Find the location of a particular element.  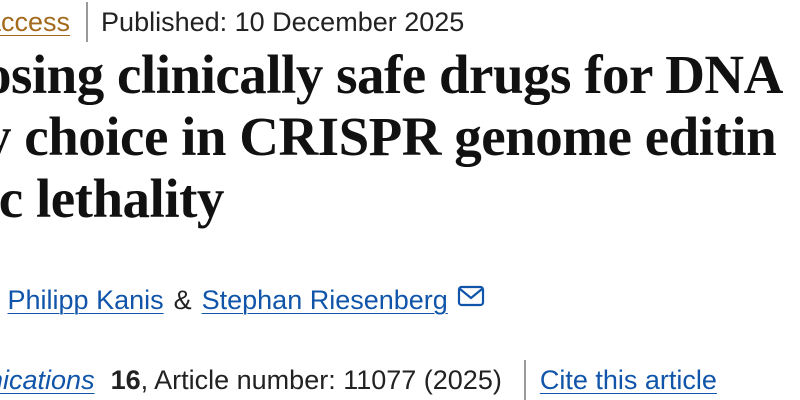

author-link-stephan-riesenberg: Stephan Riesenberg is located at coordinates (324, 299).